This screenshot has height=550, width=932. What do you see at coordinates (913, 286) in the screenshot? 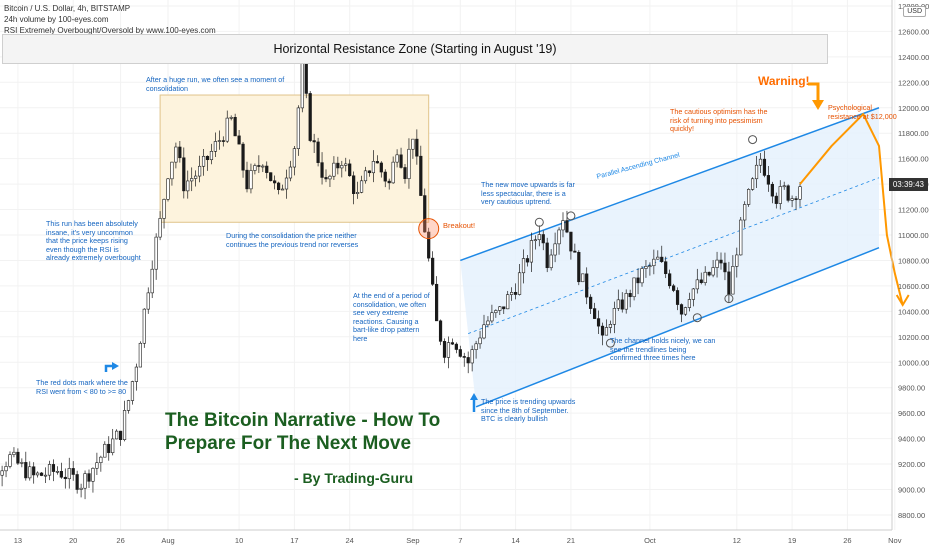
I see `y-tick-label: 10600.00` at bounding box center [913, 286].